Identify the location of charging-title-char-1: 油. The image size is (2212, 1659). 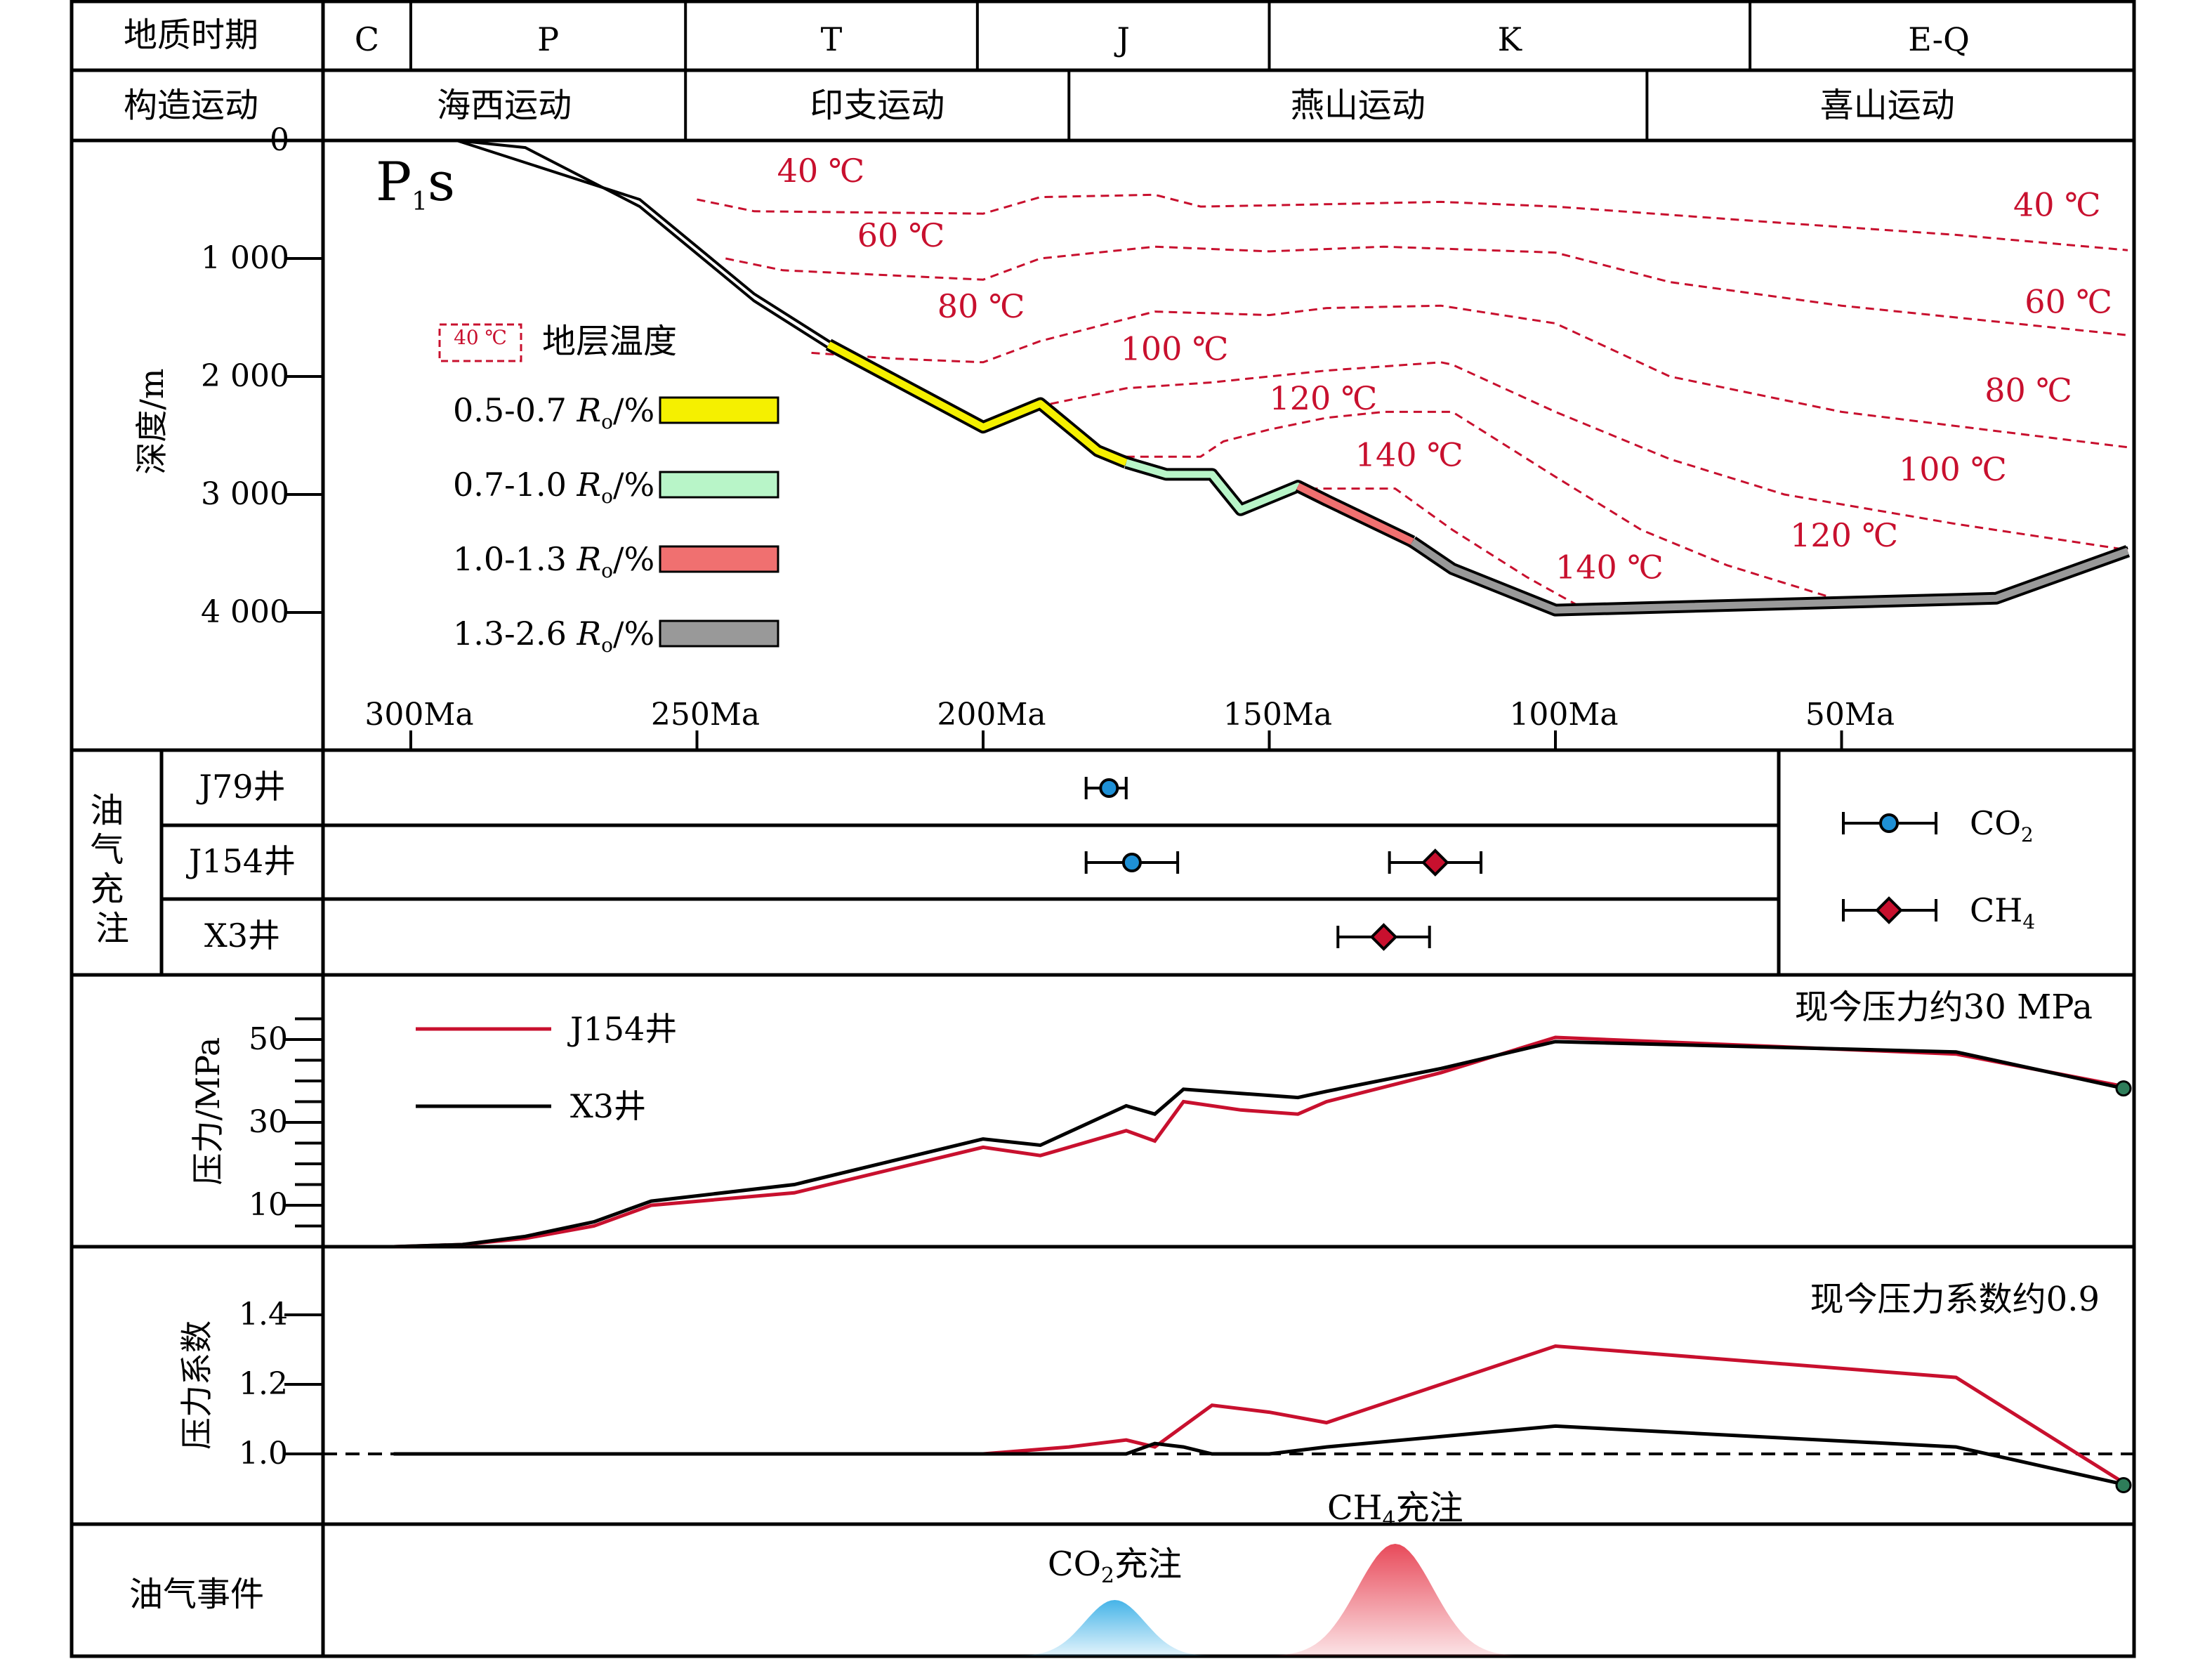
(107, 810).